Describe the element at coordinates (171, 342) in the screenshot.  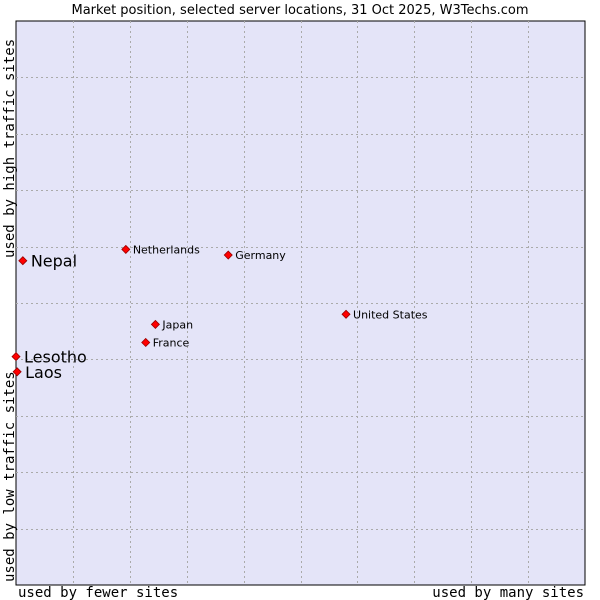
I see `point-label-france: France` at that location.